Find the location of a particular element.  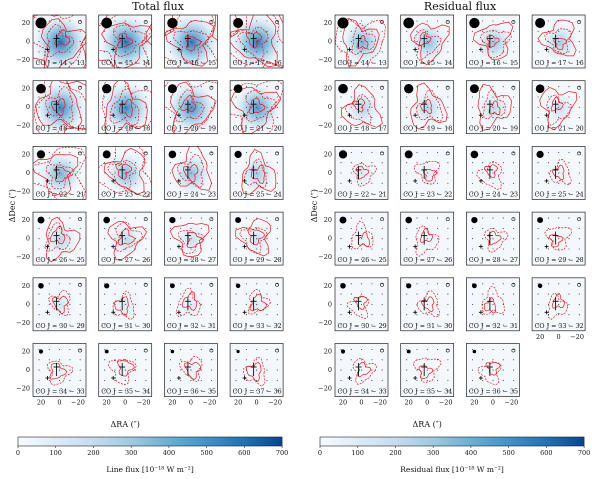

emission-blob is located at coordinates (494, 42).